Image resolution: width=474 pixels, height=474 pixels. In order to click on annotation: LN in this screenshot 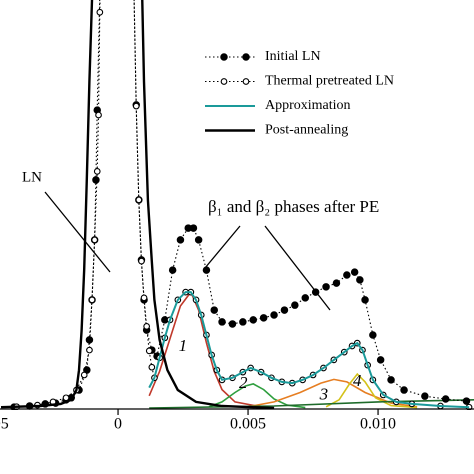, I will do `click(32, 177)`.